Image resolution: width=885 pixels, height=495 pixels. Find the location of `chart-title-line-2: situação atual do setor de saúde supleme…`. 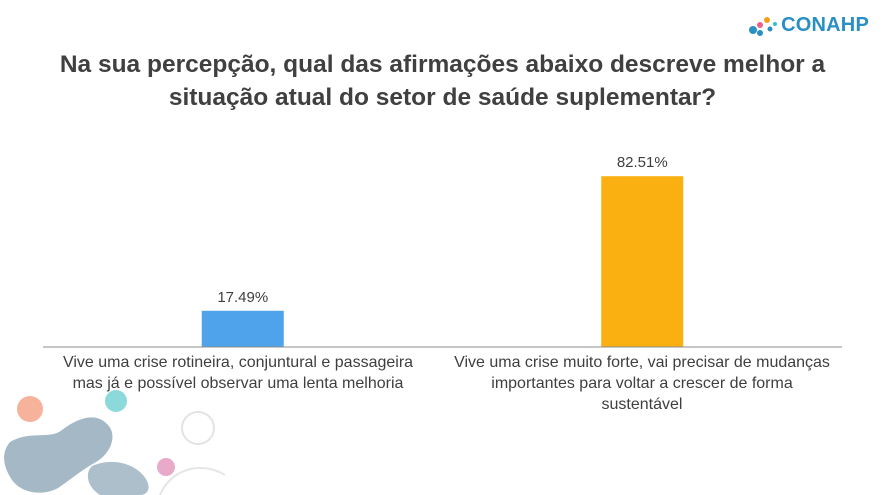

chart-title-line-2: situação atual do setor de saúde supleme… is located at coordinates (442, 98).